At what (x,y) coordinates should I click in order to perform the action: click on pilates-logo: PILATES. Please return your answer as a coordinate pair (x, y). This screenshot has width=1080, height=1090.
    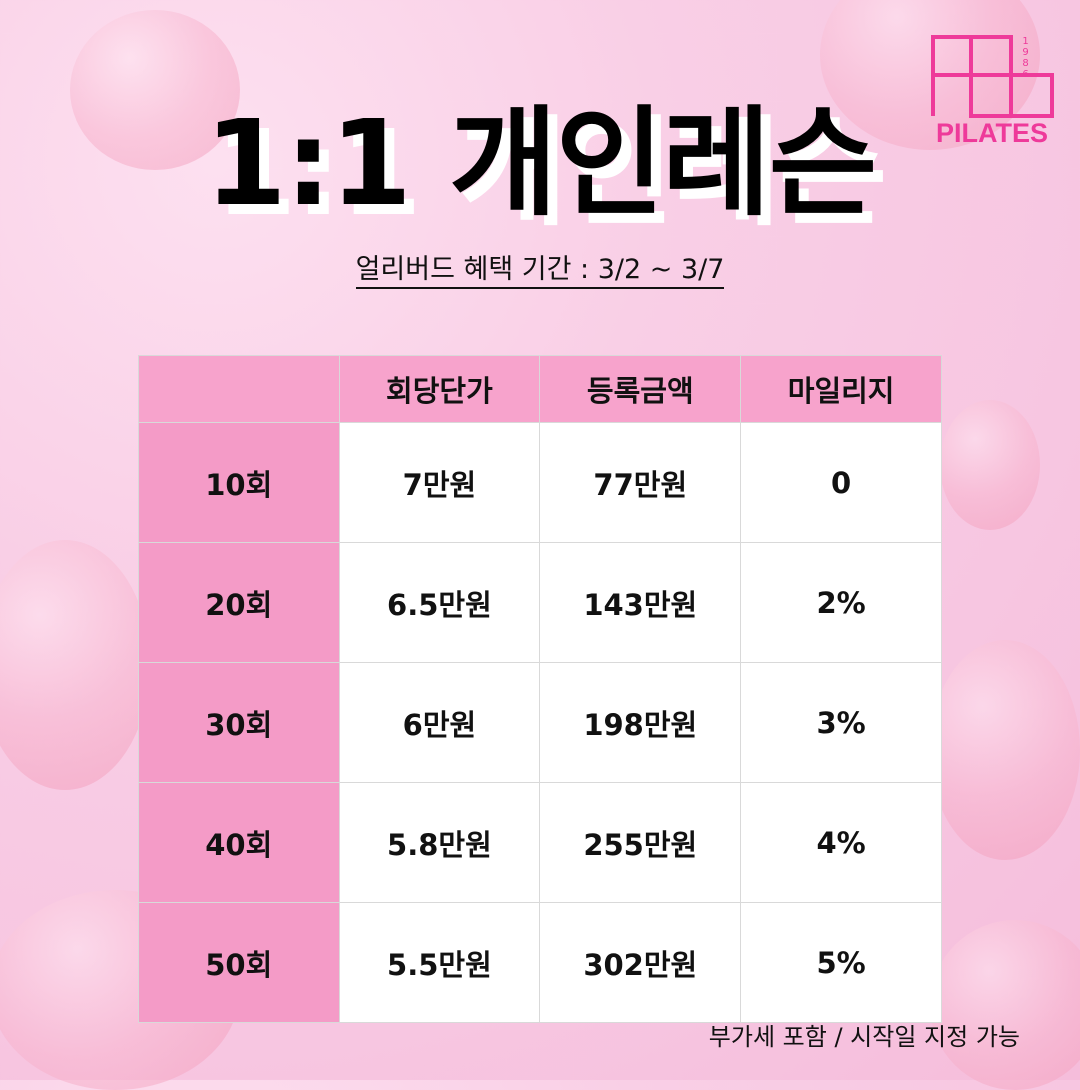
    Looking at the image, I should click on (992, 90).